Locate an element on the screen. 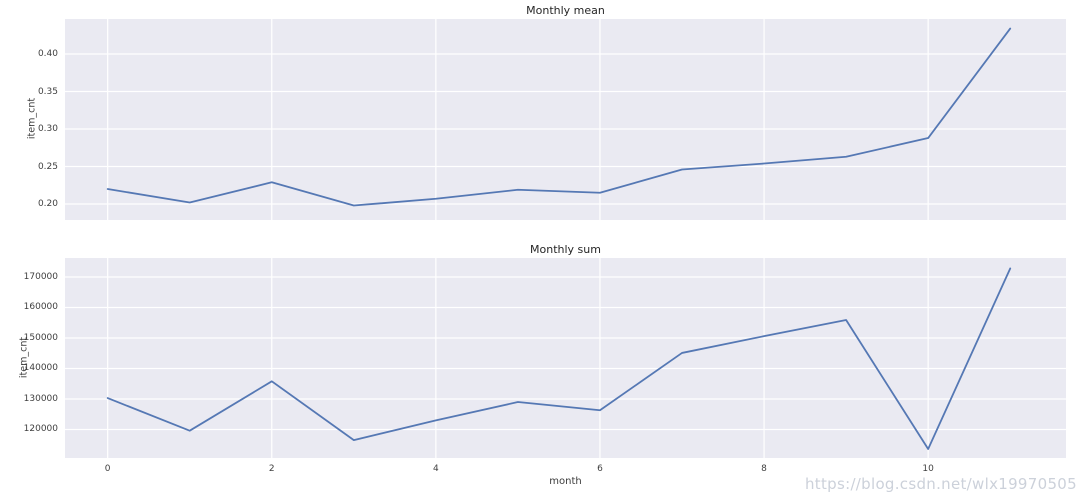 The image size is (1080, 498). y-tick-label: 150000 is located at coordinates (40, 337).